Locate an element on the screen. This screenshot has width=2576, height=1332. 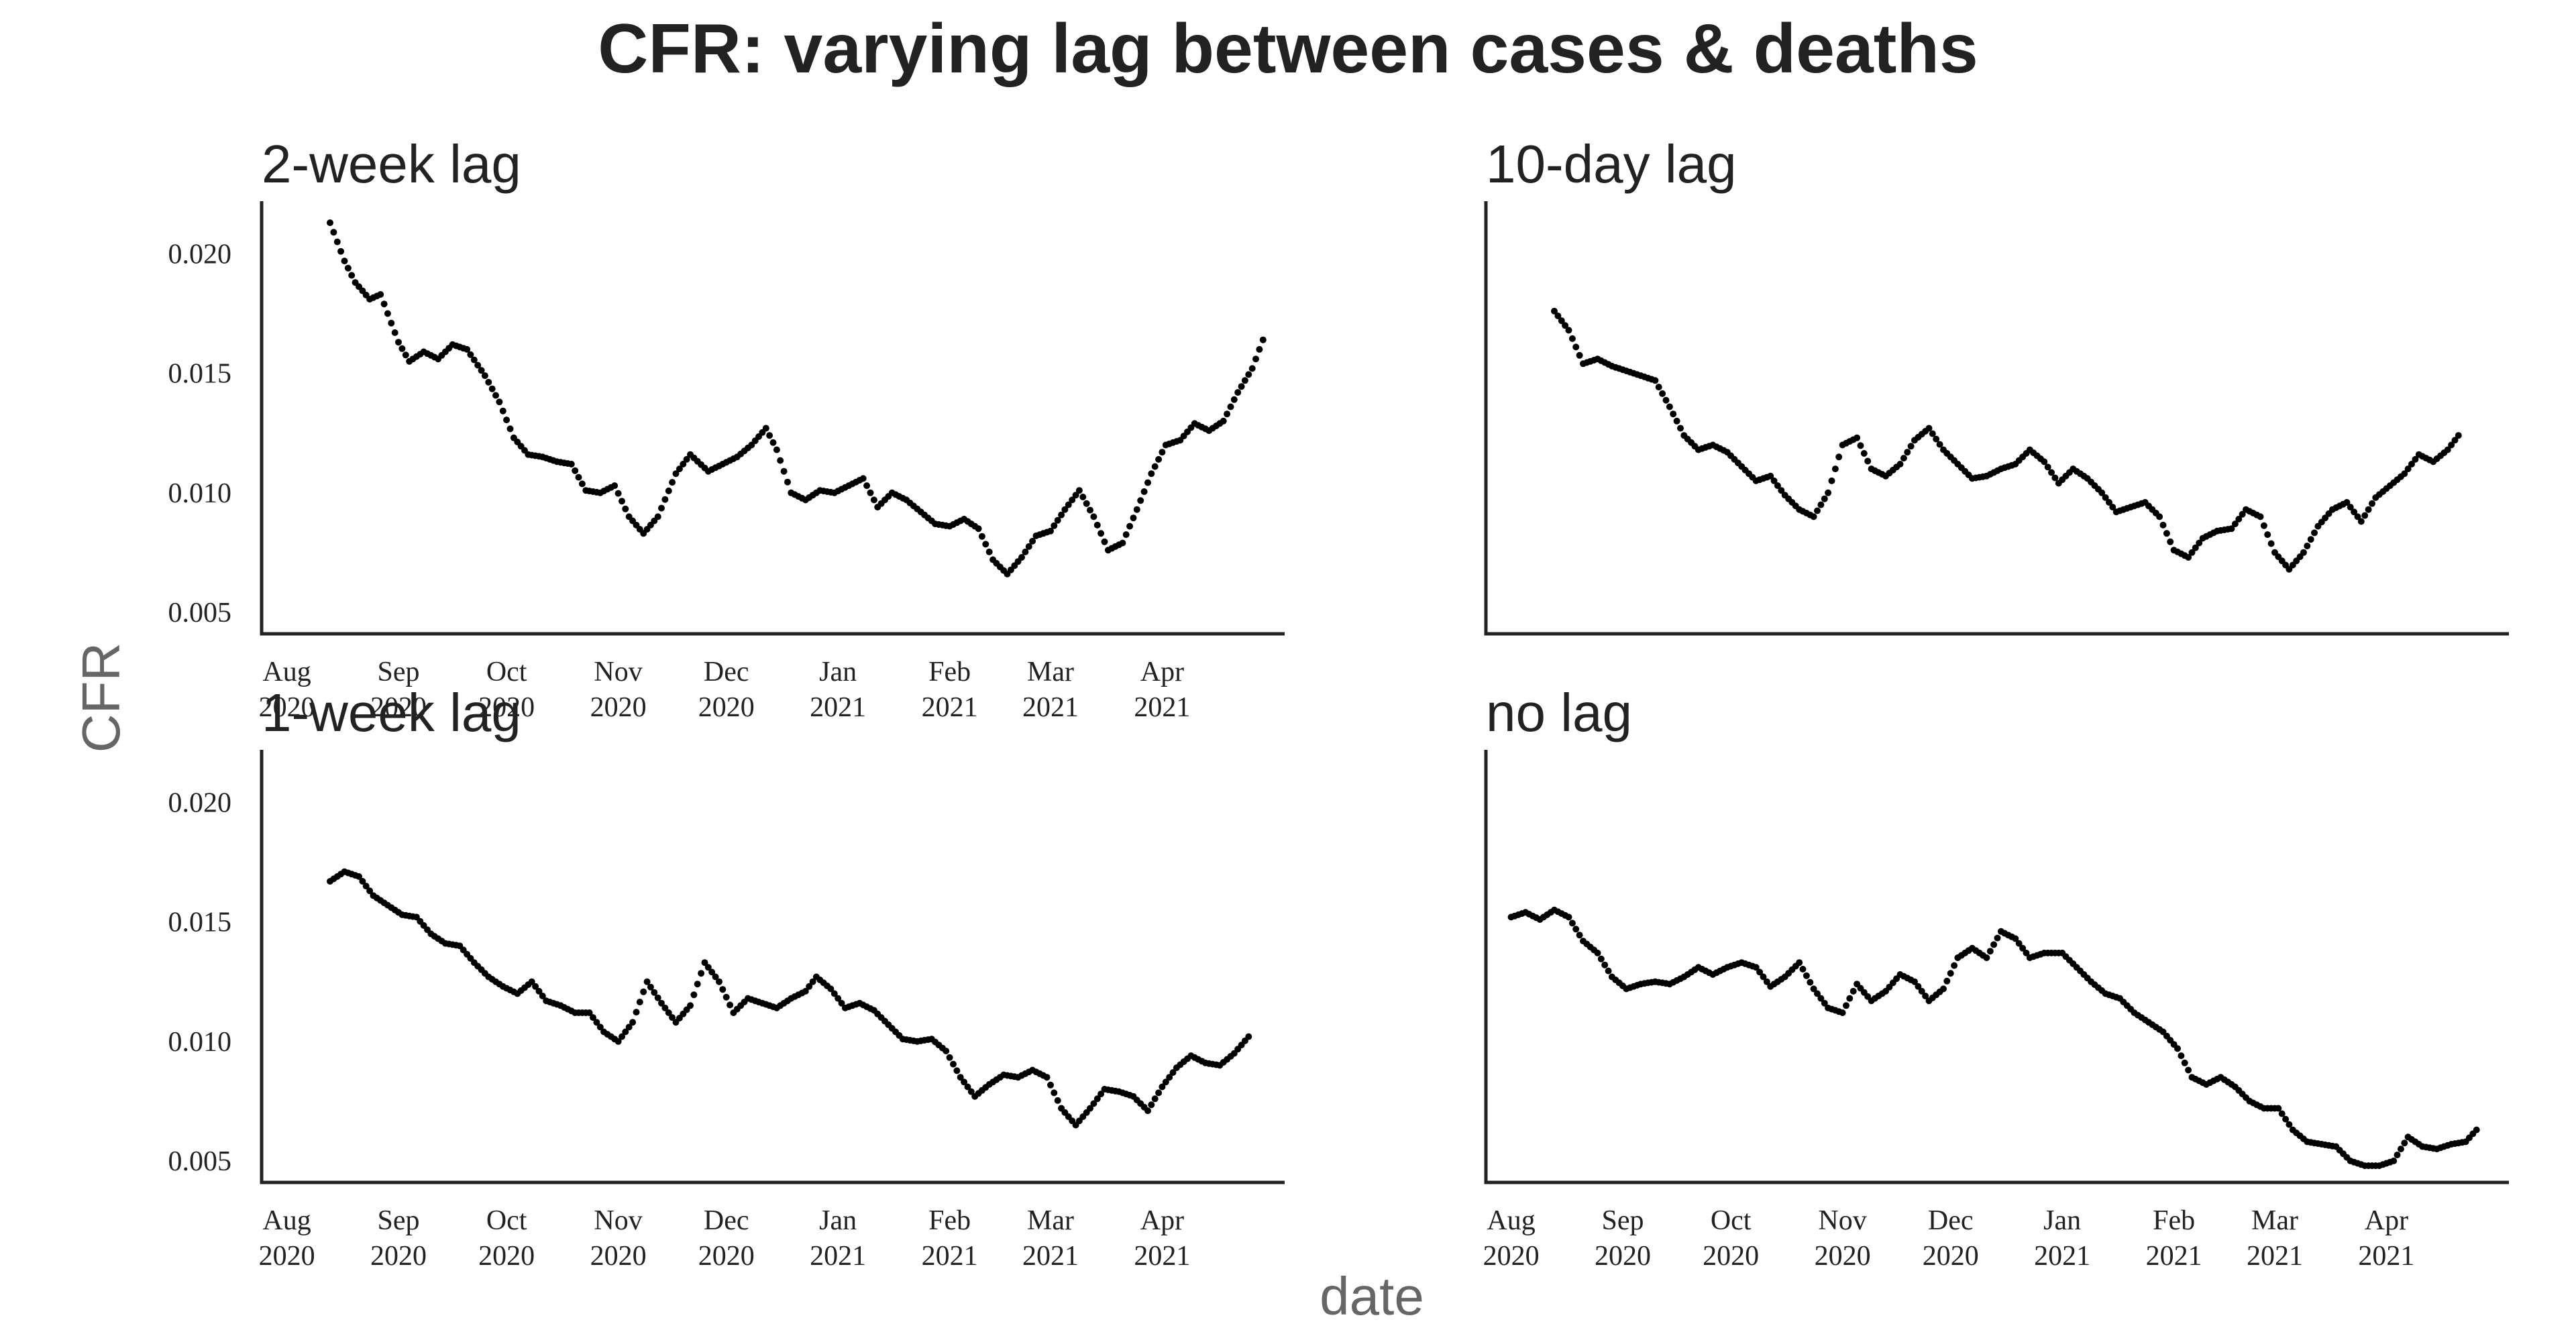
y-tick-label: 0.015 is located at coordinates (200, 374).